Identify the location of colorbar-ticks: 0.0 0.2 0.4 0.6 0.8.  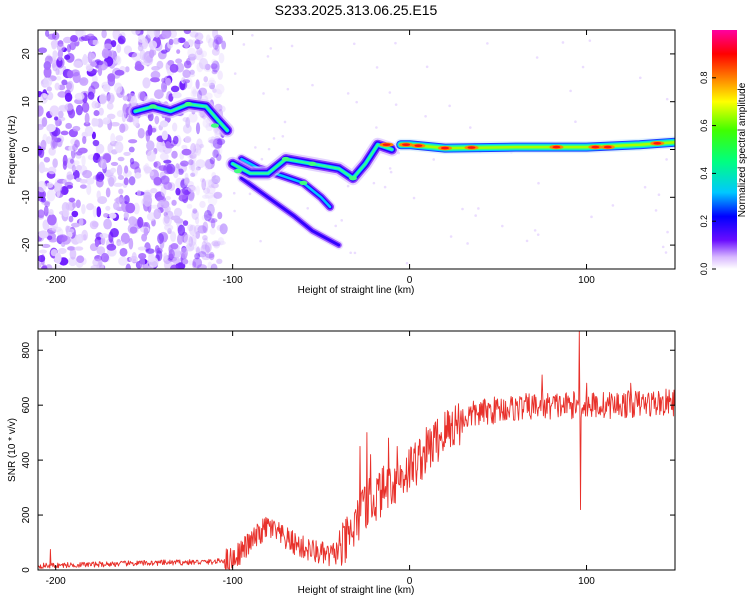
(707, 174).